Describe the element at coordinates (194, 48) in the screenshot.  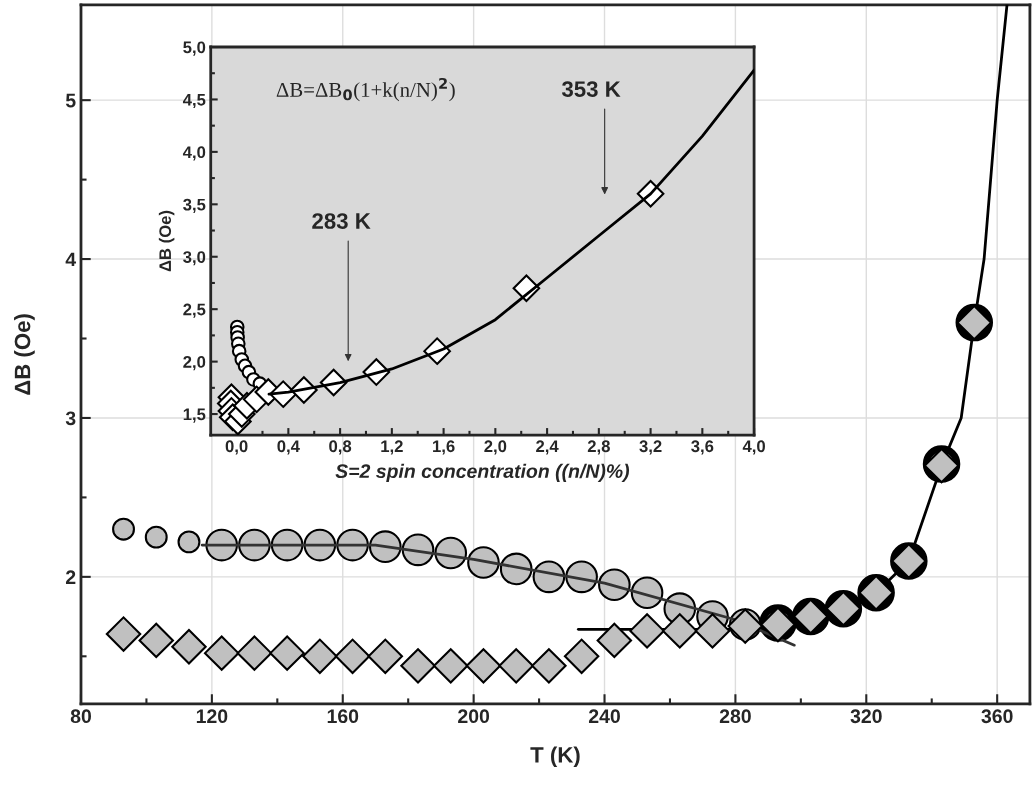
I see `y-tick-label: 5,0` at that location.